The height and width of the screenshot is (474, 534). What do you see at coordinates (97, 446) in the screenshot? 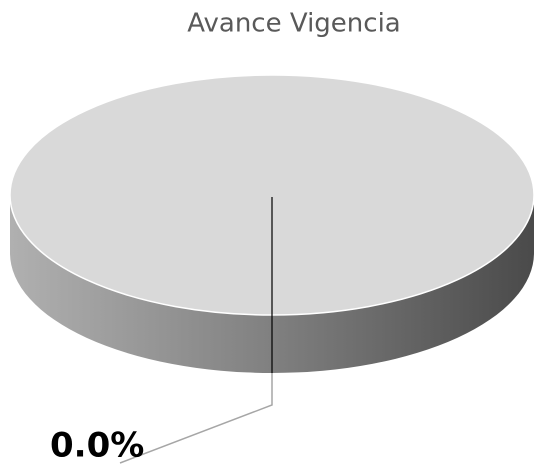
I see `data-label: 0.0%` at bounding box center [97, 446].